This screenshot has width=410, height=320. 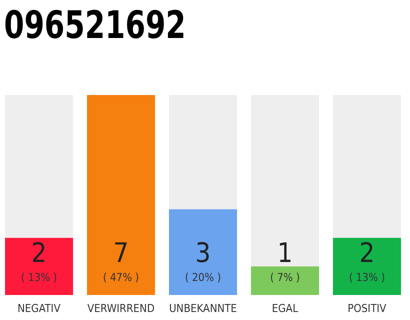 What do you see at coordinates (285, 308) in the screenshot?
I see `x-tick-label: EGAL` at bounding box center [285, 308].